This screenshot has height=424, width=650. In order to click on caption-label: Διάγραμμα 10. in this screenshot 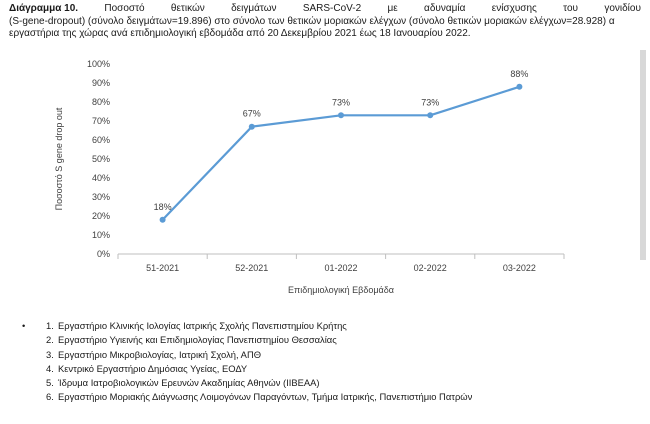, I will do `click(44, 8)`.